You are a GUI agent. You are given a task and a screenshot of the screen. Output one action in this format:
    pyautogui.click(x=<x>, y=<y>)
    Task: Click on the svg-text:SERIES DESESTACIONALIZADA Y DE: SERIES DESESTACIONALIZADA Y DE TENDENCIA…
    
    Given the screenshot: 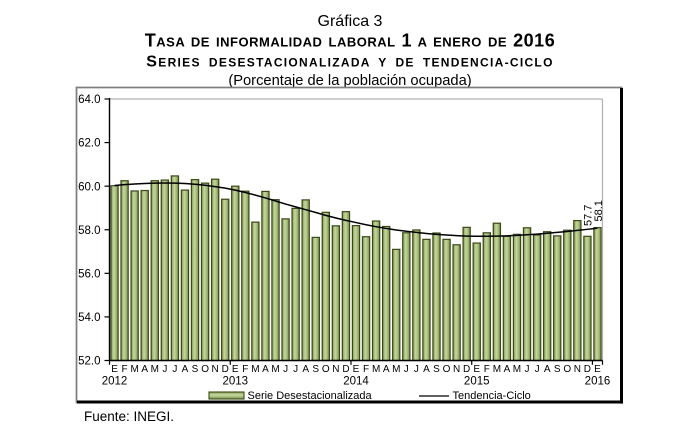 What is the action you would take?
    pyautogui.click(x=349, y=62)
    